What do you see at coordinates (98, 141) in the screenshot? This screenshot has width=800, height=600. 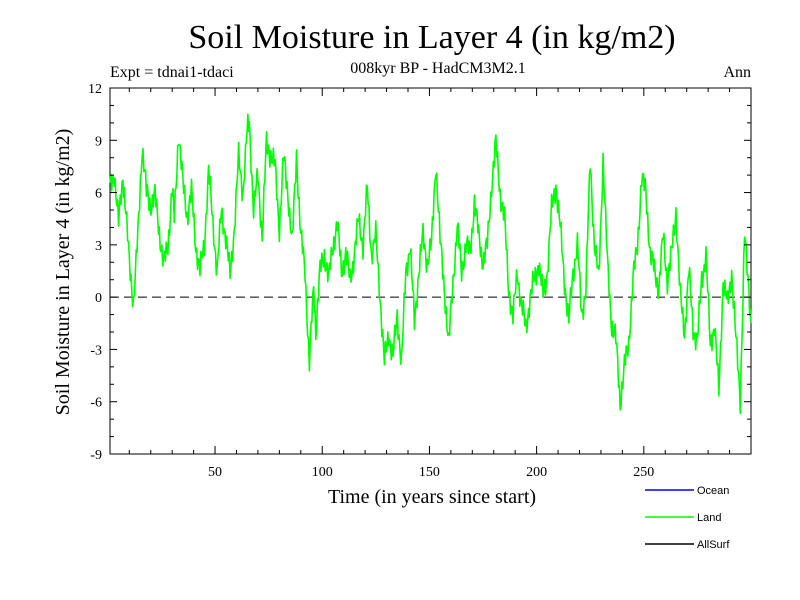 I see `y-tick-label: 9` at bounding box center [98, 141].